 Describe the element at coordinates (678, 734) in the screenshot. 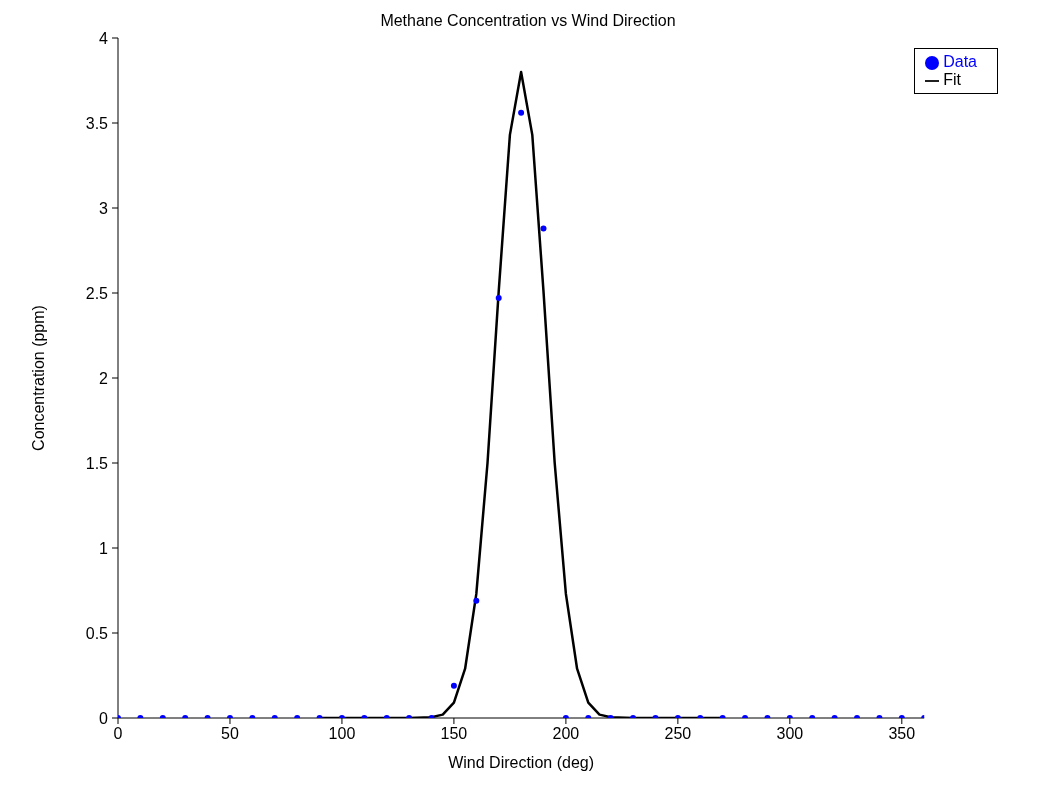

I see `x-tick-label: 250` at that location.